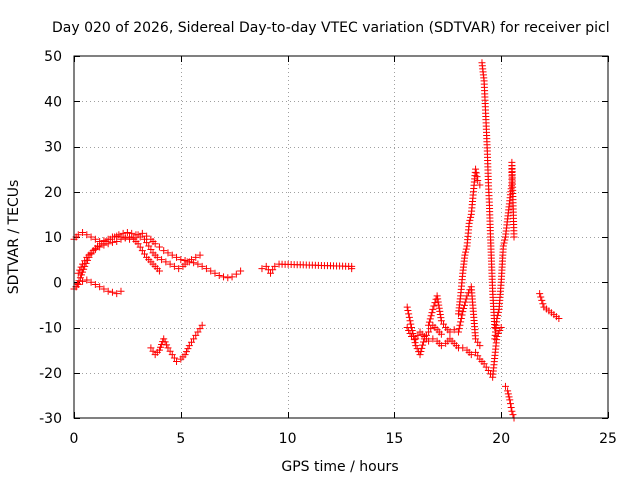 This screenshot has width=640, height=480. Describe the element at coordinates (53, 148) in the screenshot. I see `y-tick-label: 30` at that location.